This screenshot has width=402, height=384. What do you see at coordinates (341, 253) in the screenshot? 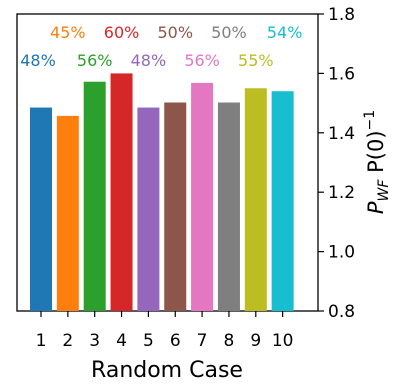
I see `y-tick-label: 1.0` at bounding box center [341, 253].